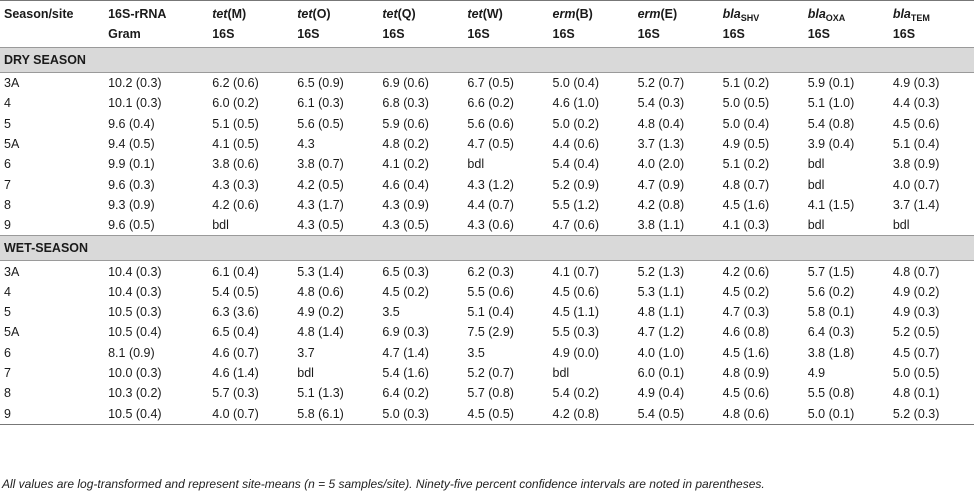 The height and width of the screenshot is (494, 974). What do you see at coordinates (746, 184) in the screenshot?
I see `value-cell: 4.8 (0.7)` at bounding box center [746, 184].